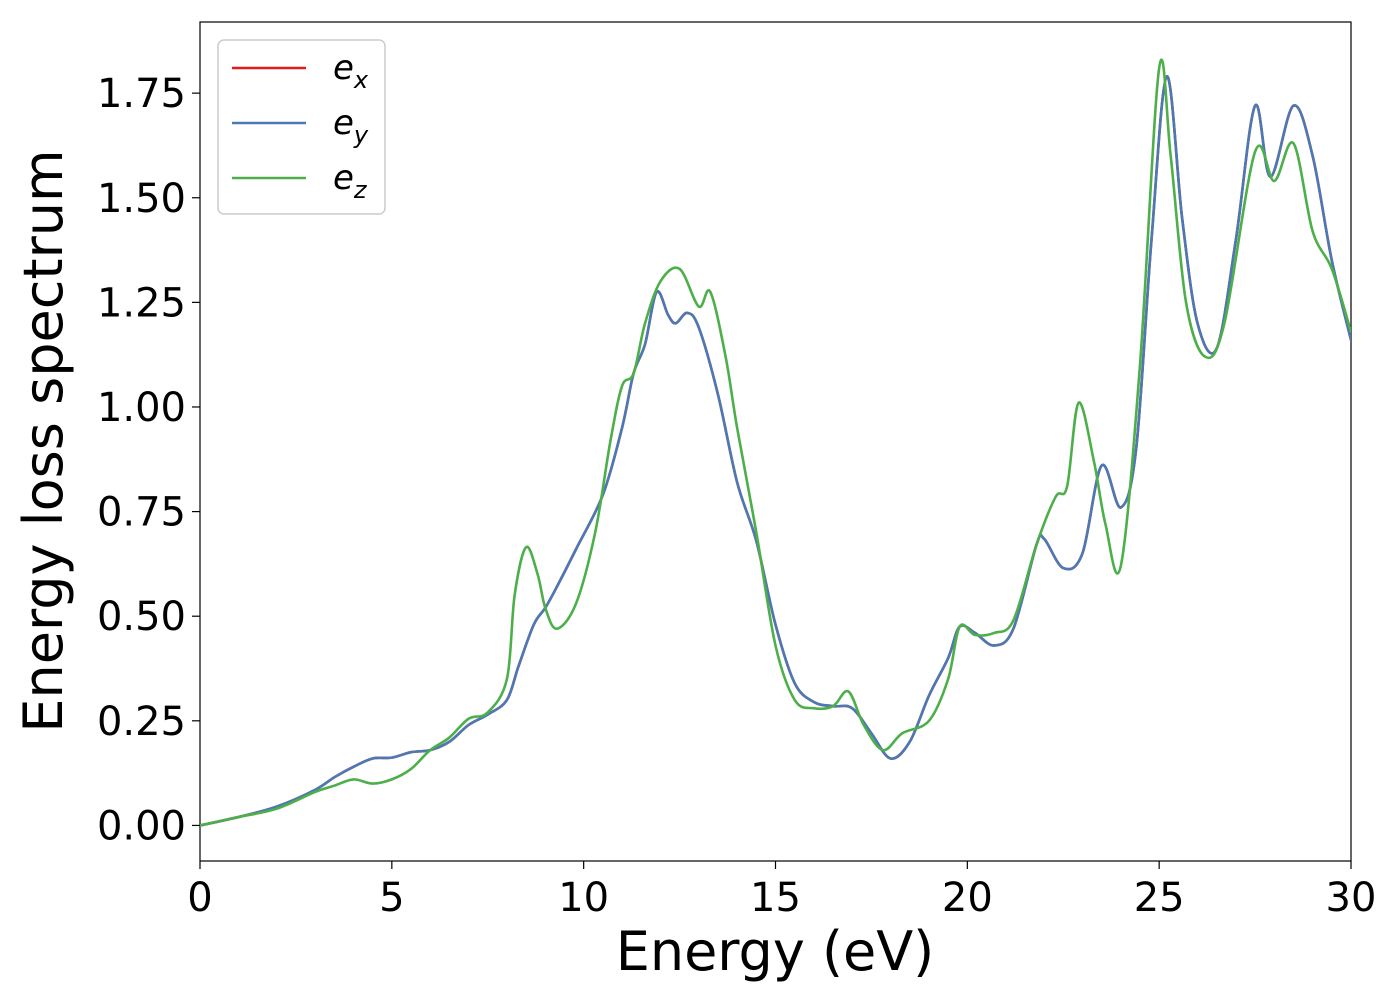 The image size is (1400, 1000). I want to click on y-tick-label: 0.25, so click(141, 722).